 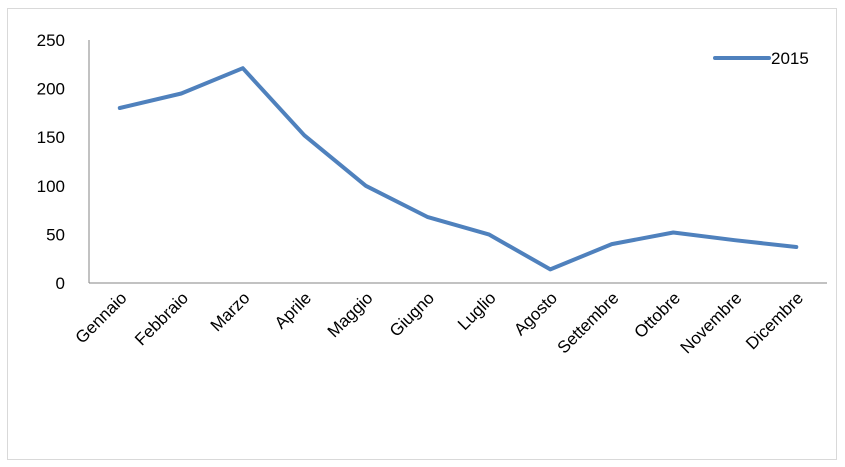 I want to click on y-tick-label: 50, so click(x=55, y=234).